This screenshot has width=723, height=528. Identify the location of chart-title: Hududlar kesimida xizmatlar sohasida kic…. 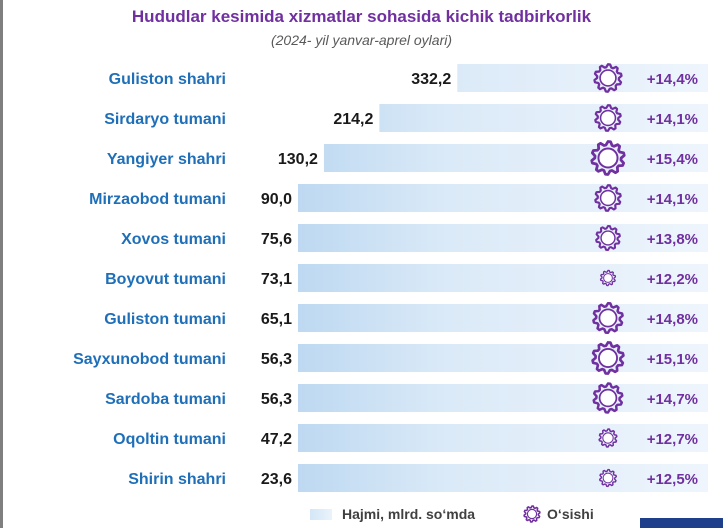
(361, 16).